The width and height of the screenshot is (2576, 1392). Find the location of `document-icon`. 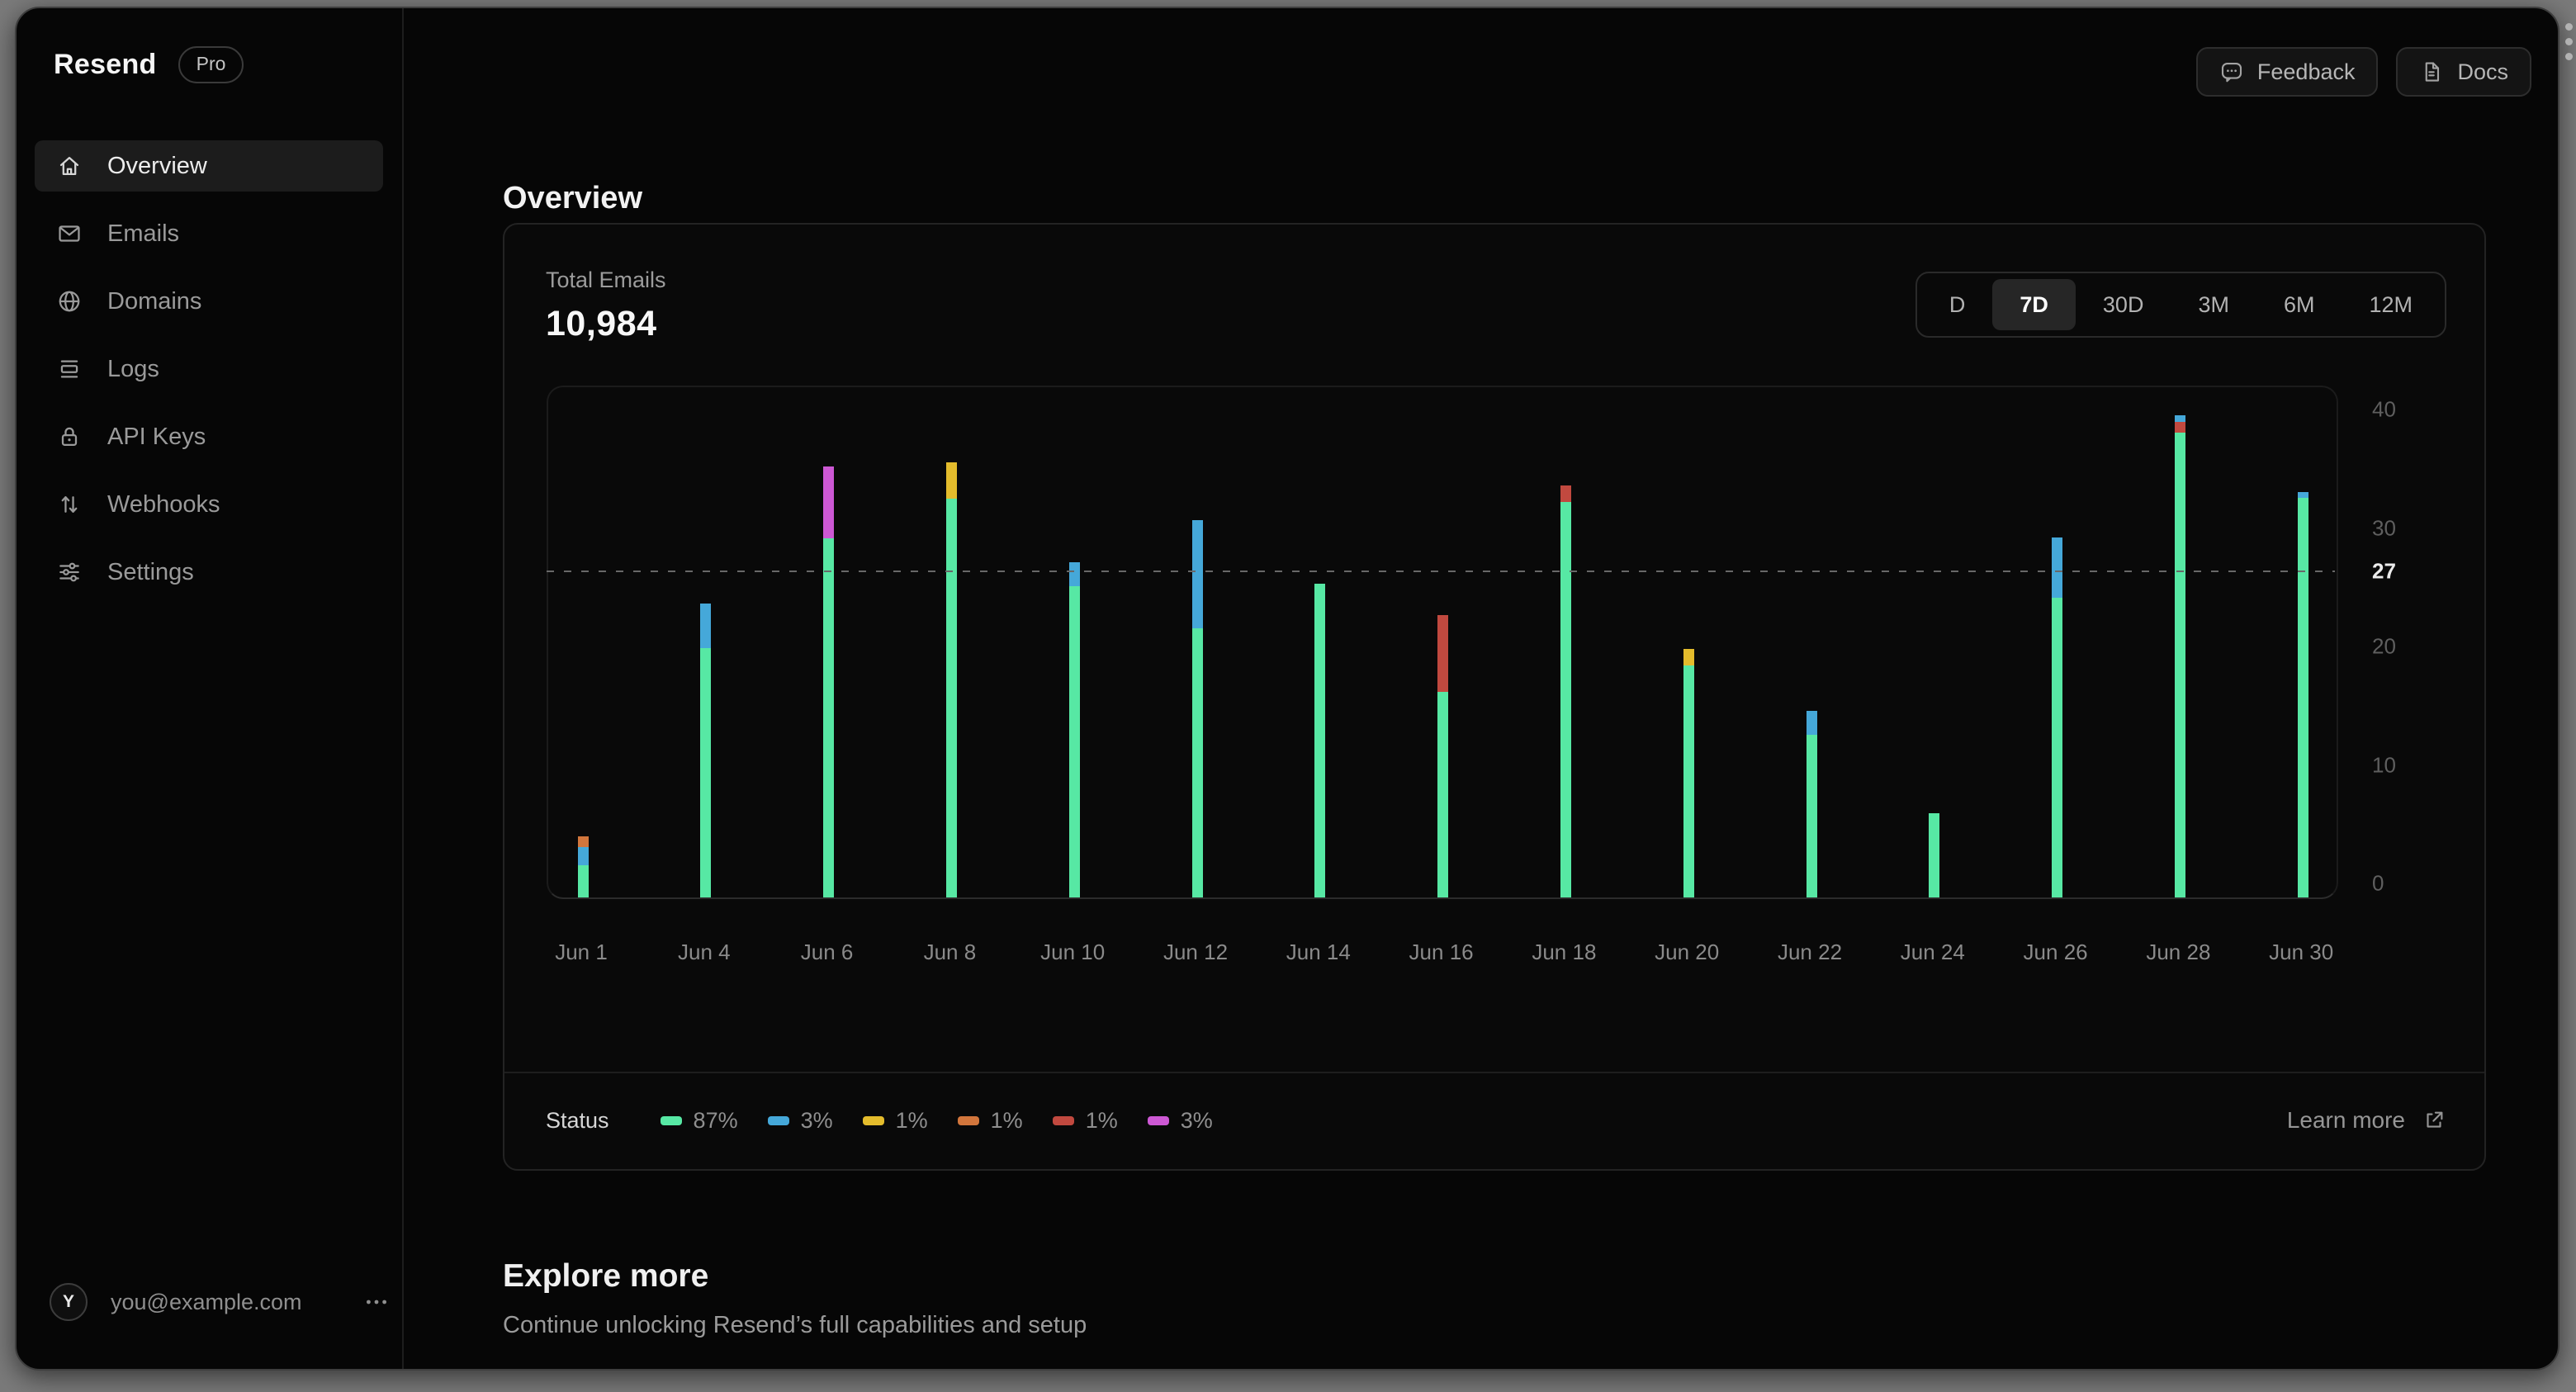

document-icon is located at coordinates (2433, 72).